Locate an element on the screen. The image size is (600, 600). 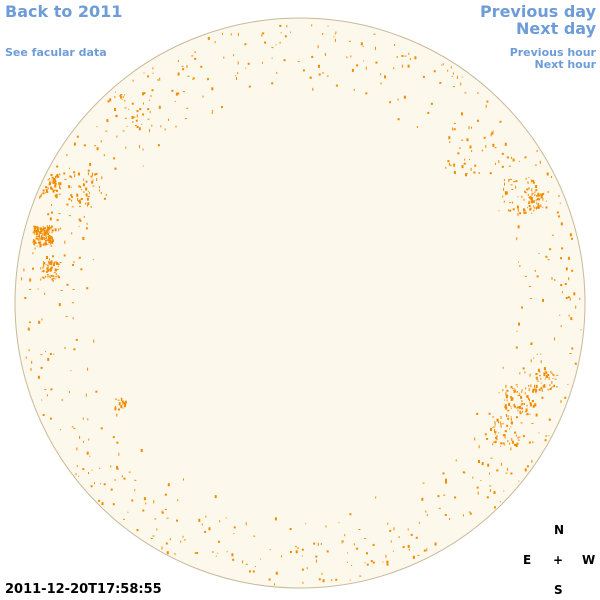
previous-day-link: Previous day is located at coordinates (537, 11).